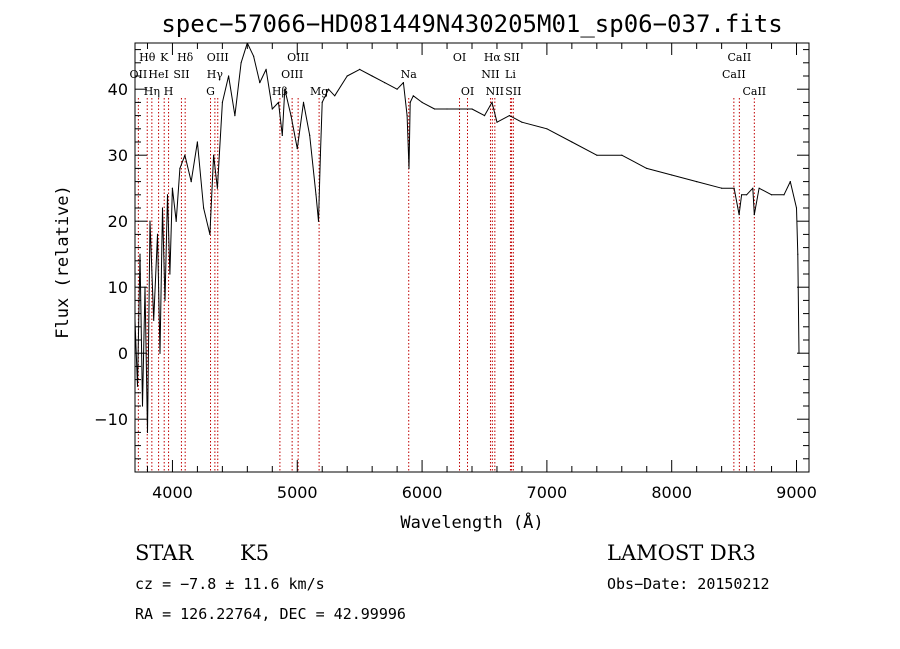 The width and height of the screenshot is (900, 649). Describe the element at coordinates (495, 91) in the screenshot. I see `spectral-line-label-20: NII` at that location.